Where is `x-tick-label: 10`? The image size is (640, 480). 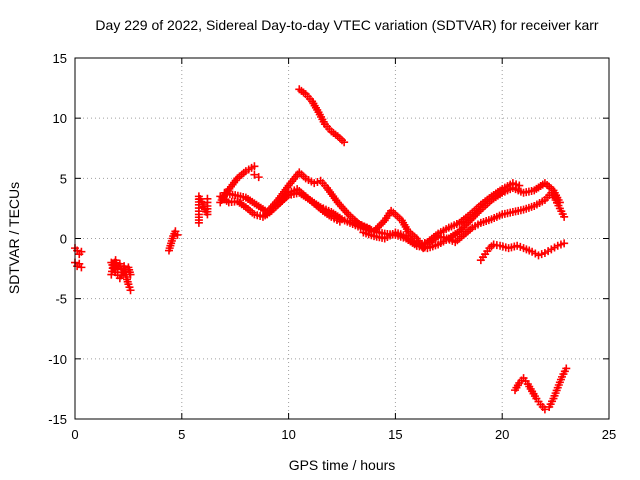 x-tick-label: 10 is located at coordinates (288, 434).